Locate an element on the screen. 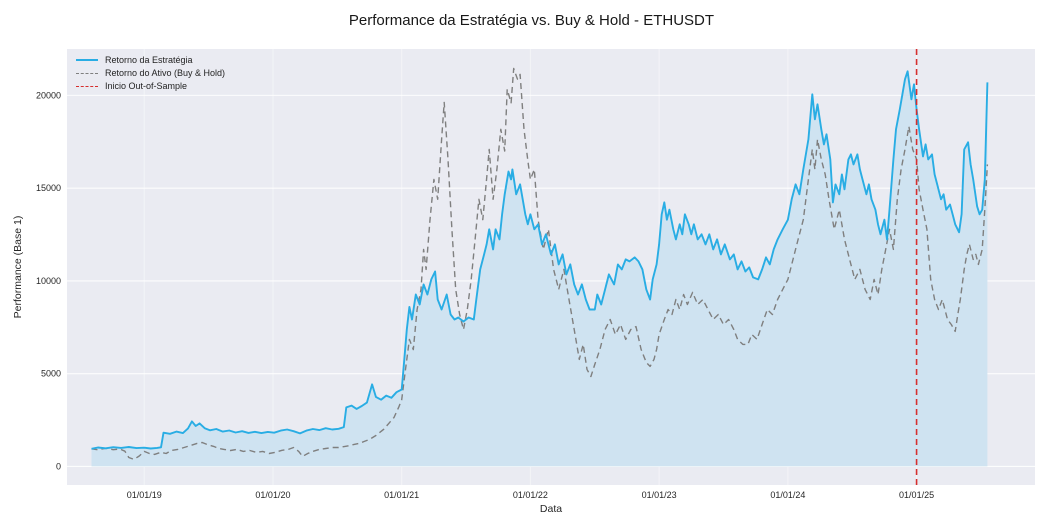  legend-label: Retorno da Estratégia is located at coordinates (149, 60).